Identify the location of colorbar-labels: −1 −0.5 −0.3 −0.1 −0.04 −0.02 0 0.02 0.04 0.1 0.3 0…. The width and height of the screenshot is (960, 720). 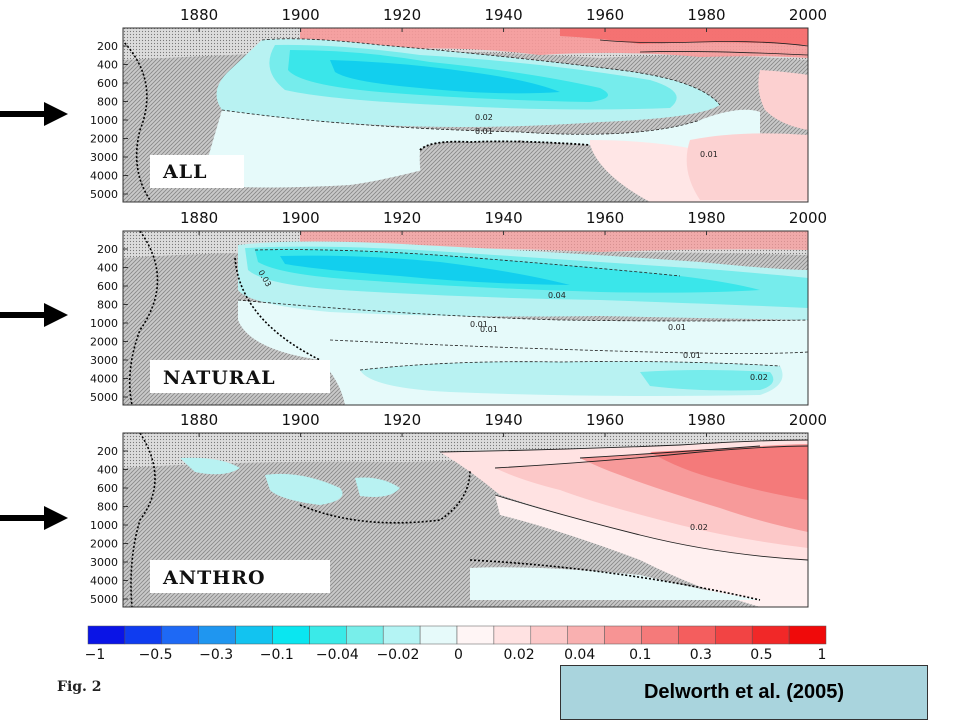
(456, 655).